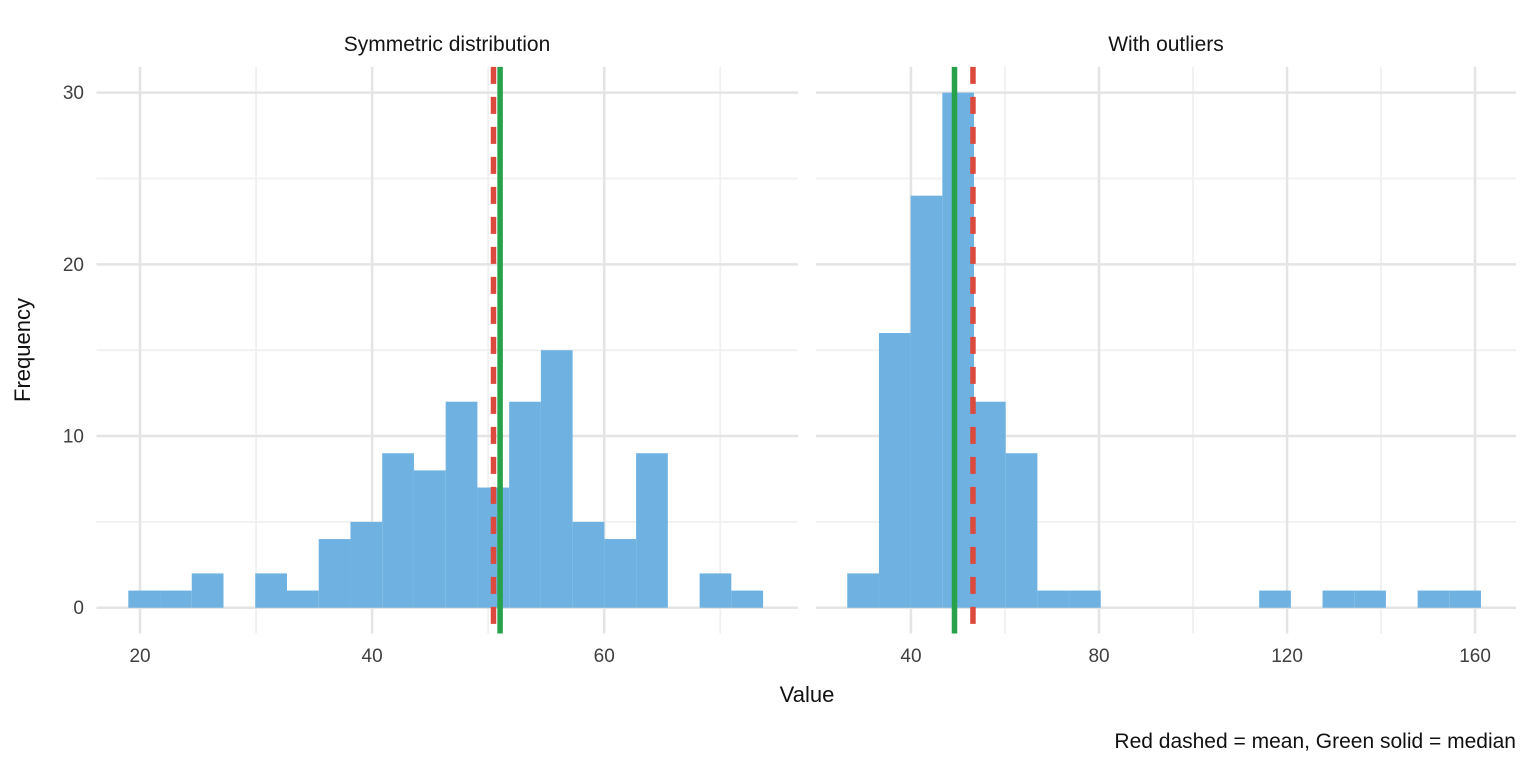 Image resolution: width=1536 pixels, height=768 pixels. What do you see at coordinates (1287, 656) in the screenshot?
I see `x-tick-label: 120` at bounding box center [1287, 656].